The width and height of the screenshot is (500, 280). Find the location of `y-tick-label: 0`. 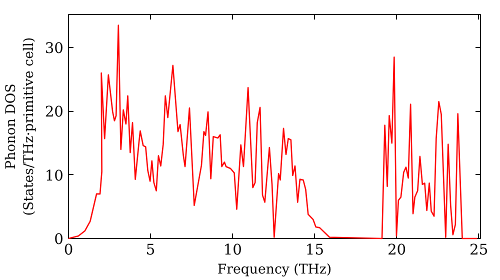

y-tick-label: 0 is located at coordinates (59, 239).